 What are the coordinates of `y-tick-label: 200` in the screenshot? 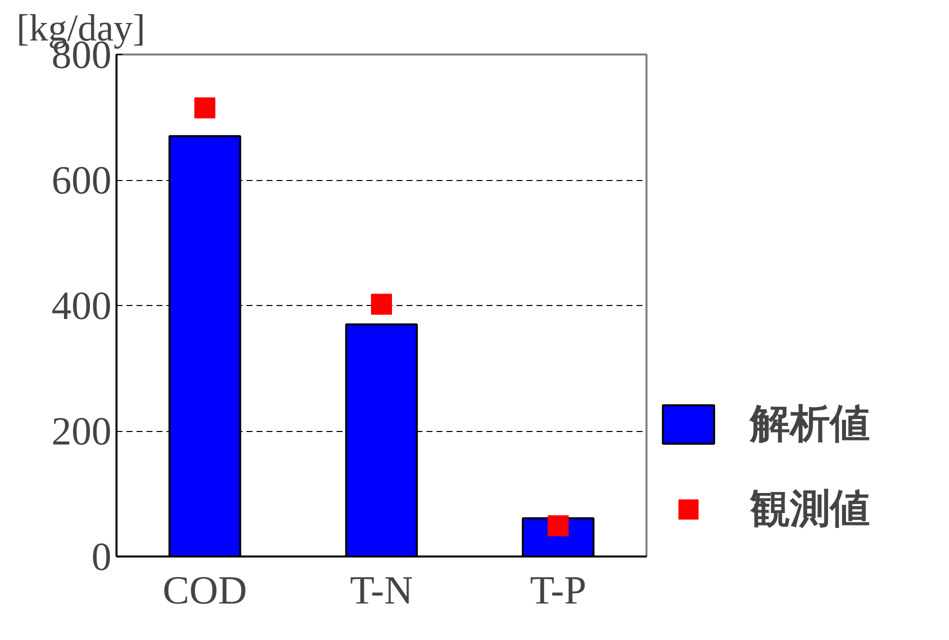 It's located at (82, 431).